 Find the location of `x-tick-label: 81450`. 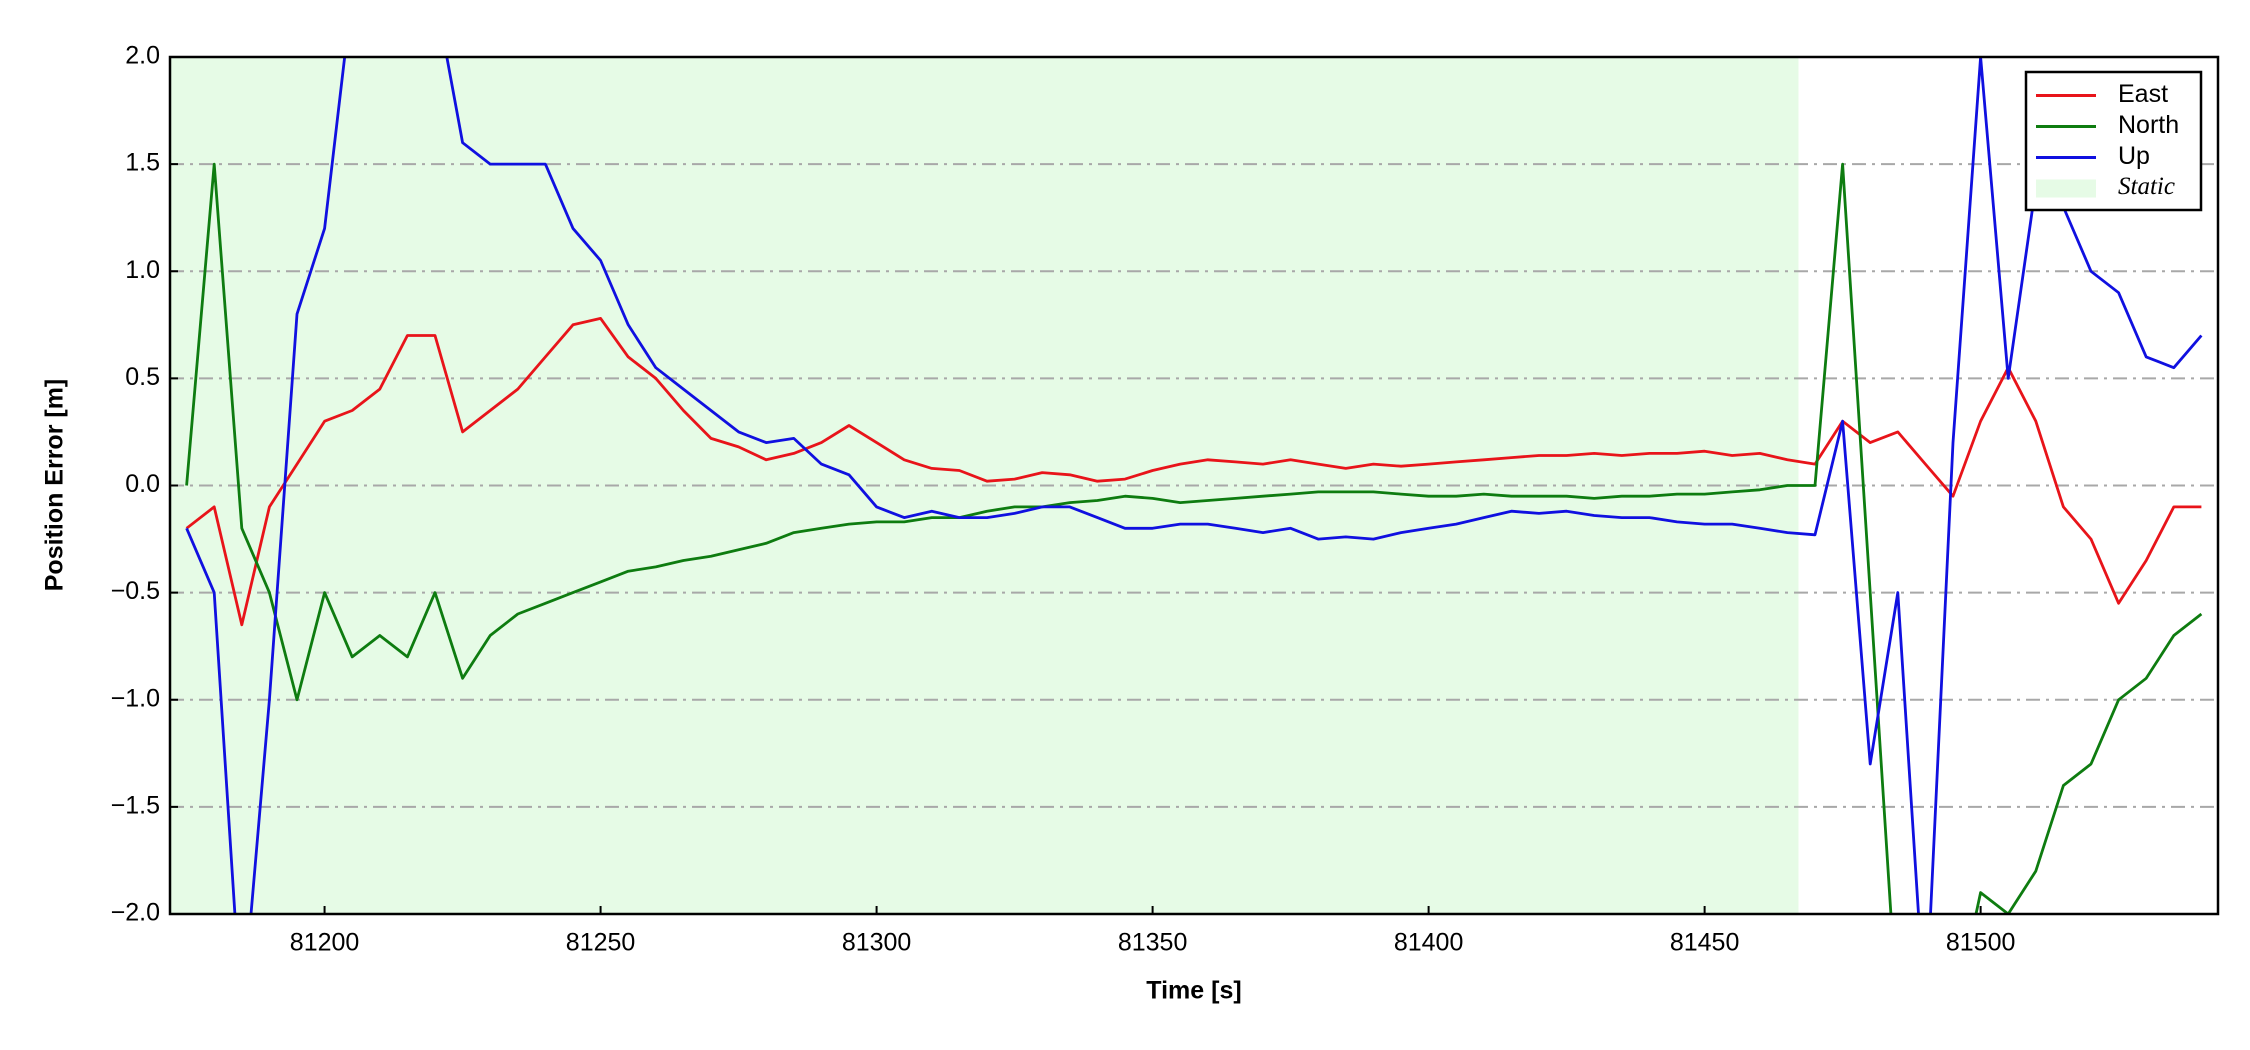

x-tick-label: 81450 is located at coordinates (1705, 943).